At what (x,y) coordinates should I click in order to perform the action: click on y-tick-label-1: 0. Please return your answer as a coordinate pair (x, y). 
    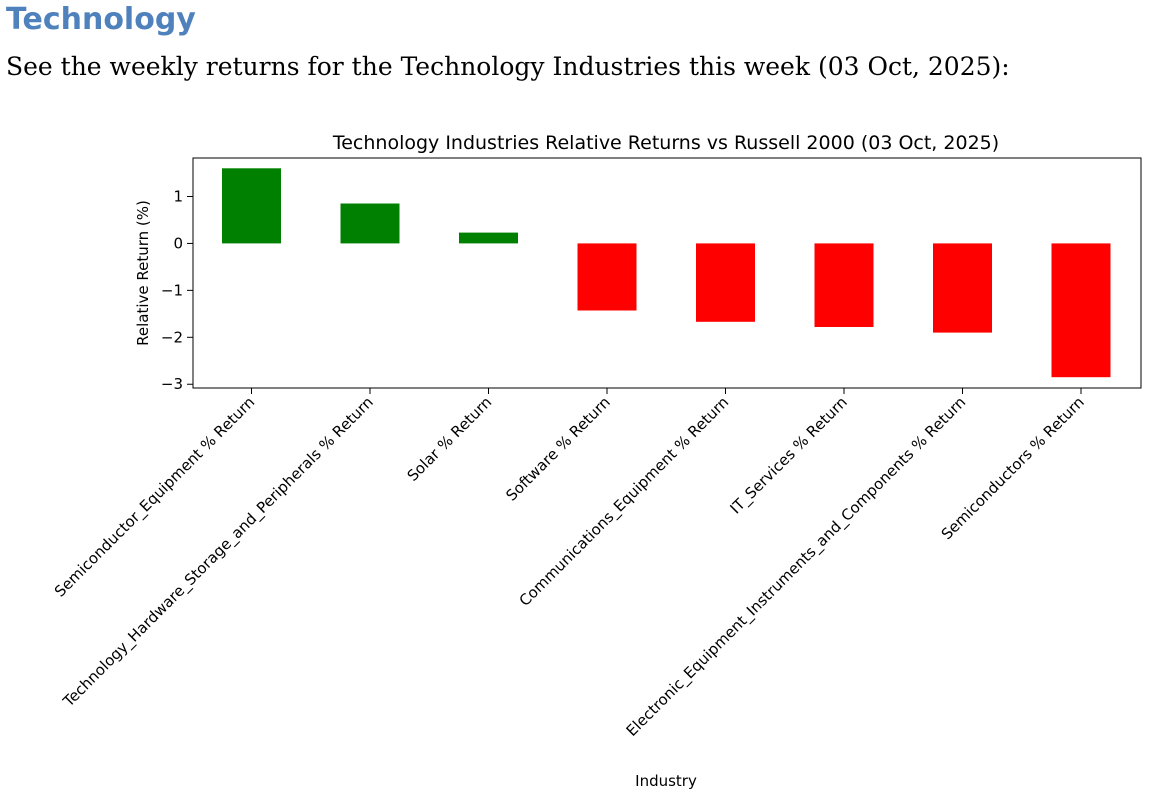
    Looking at the image, I should click on (178, 243).